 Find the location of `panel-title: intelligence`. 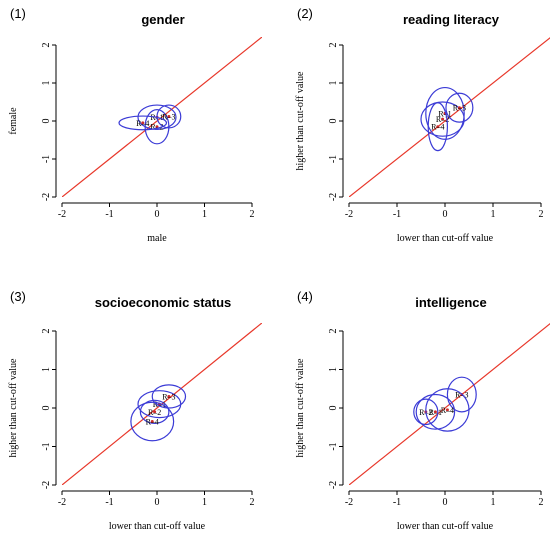

panel-title: intelligence is located at coordinates (451, 302).